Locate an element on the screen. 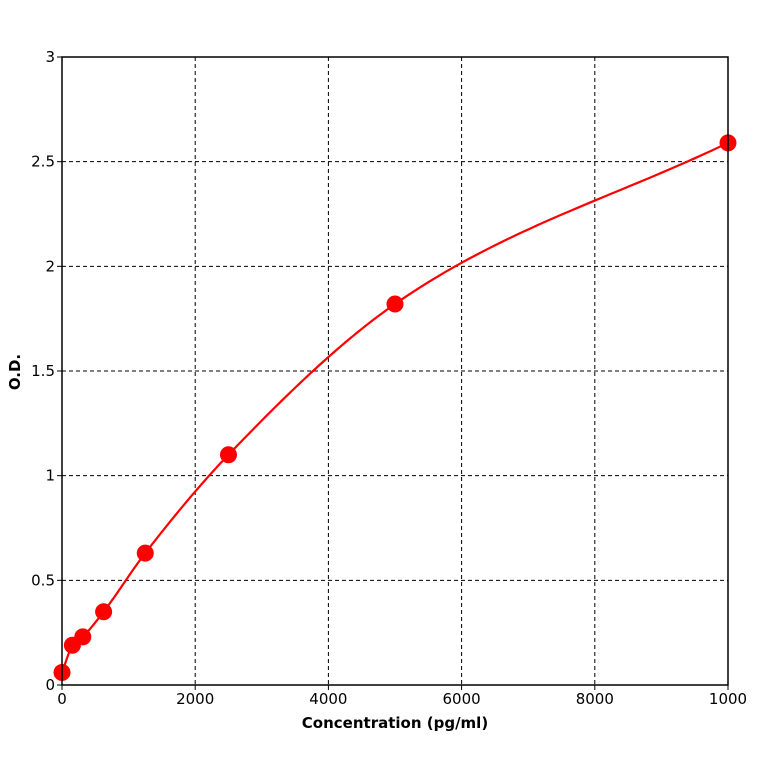  x-tick-label: 2000 is located at coordinates (195, 699).